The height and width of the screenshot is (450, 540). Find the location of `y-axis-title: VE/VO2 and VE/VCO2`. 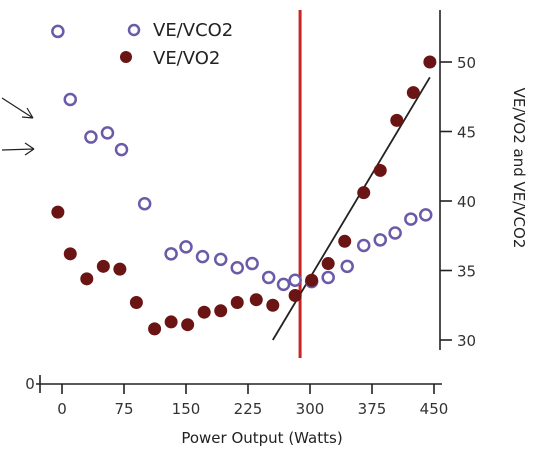

y-axis-title: VE/VO2 and VE/VCO2 is located at coordinates (519, 168).